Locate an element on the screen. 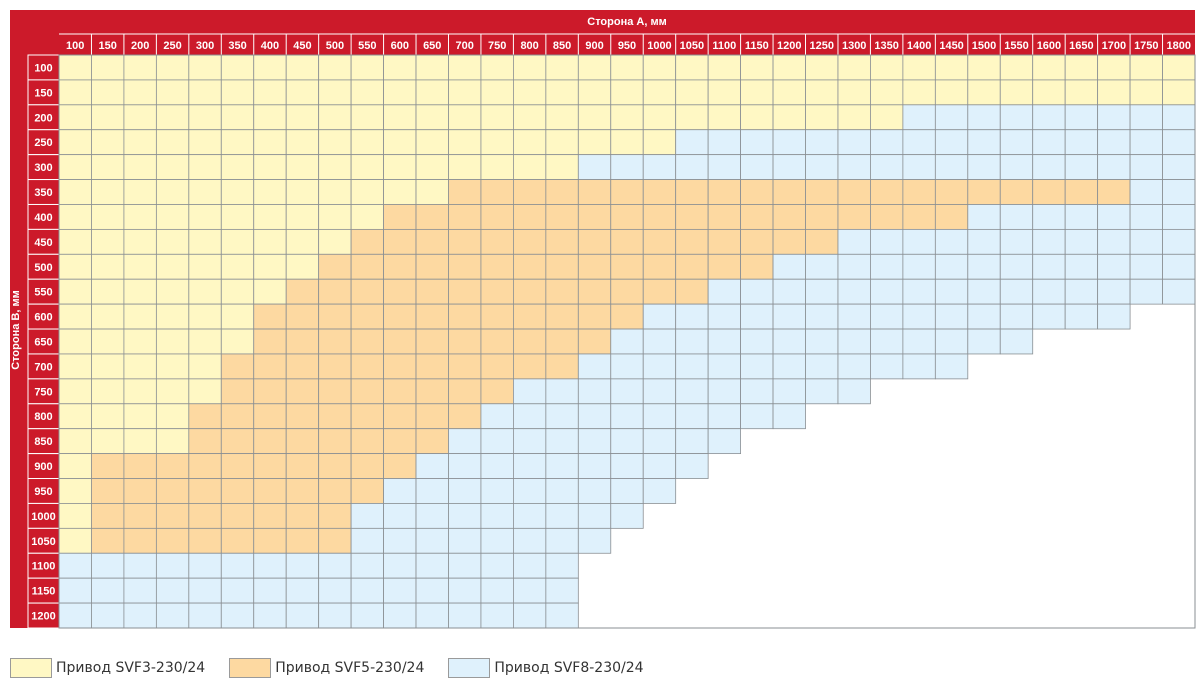  row-label: 700 is located at coordinates (43, 367).